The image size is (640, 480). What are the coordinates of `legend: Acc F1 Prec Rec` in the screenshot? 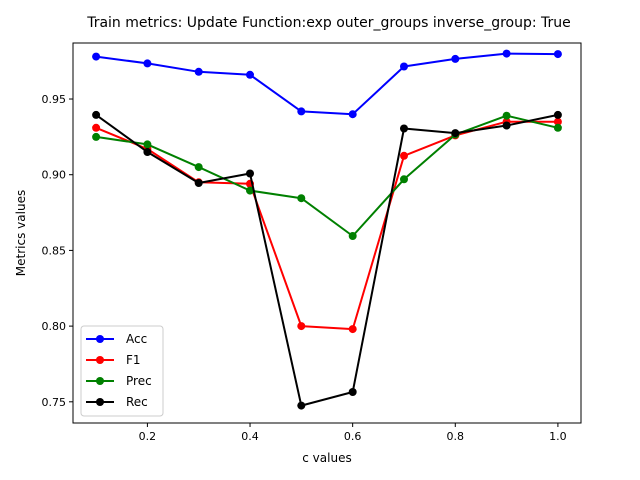 It's located at (122, 371).